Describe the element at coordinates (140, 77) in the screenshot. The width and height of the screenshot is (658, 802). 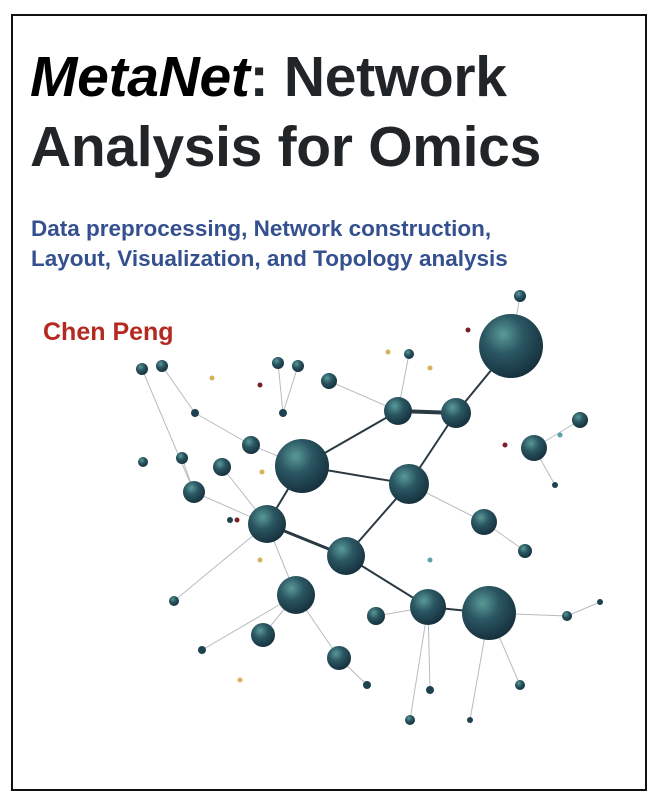
I see `title-metanet: MetaNet` at that location.